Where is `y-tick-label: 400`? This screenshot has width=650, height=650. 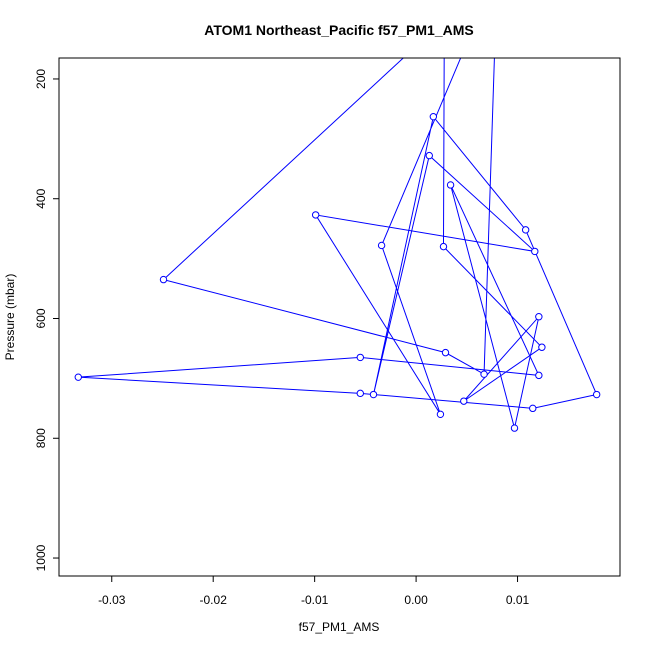
y-tick-label: 400 is located at coordinates (41, 198).